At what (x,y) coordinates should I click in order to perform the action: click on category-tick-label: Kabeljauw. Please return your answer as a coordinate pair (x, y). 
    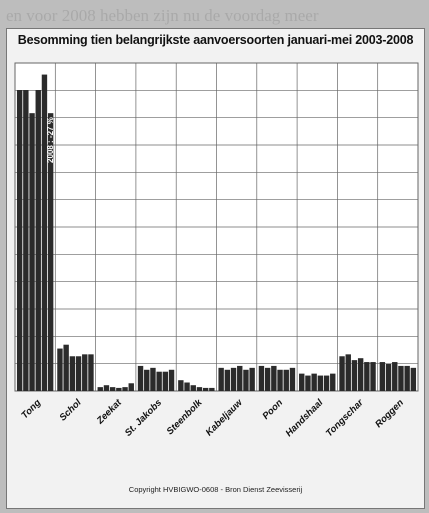
    Looking at the image, I should click on (224, 417).